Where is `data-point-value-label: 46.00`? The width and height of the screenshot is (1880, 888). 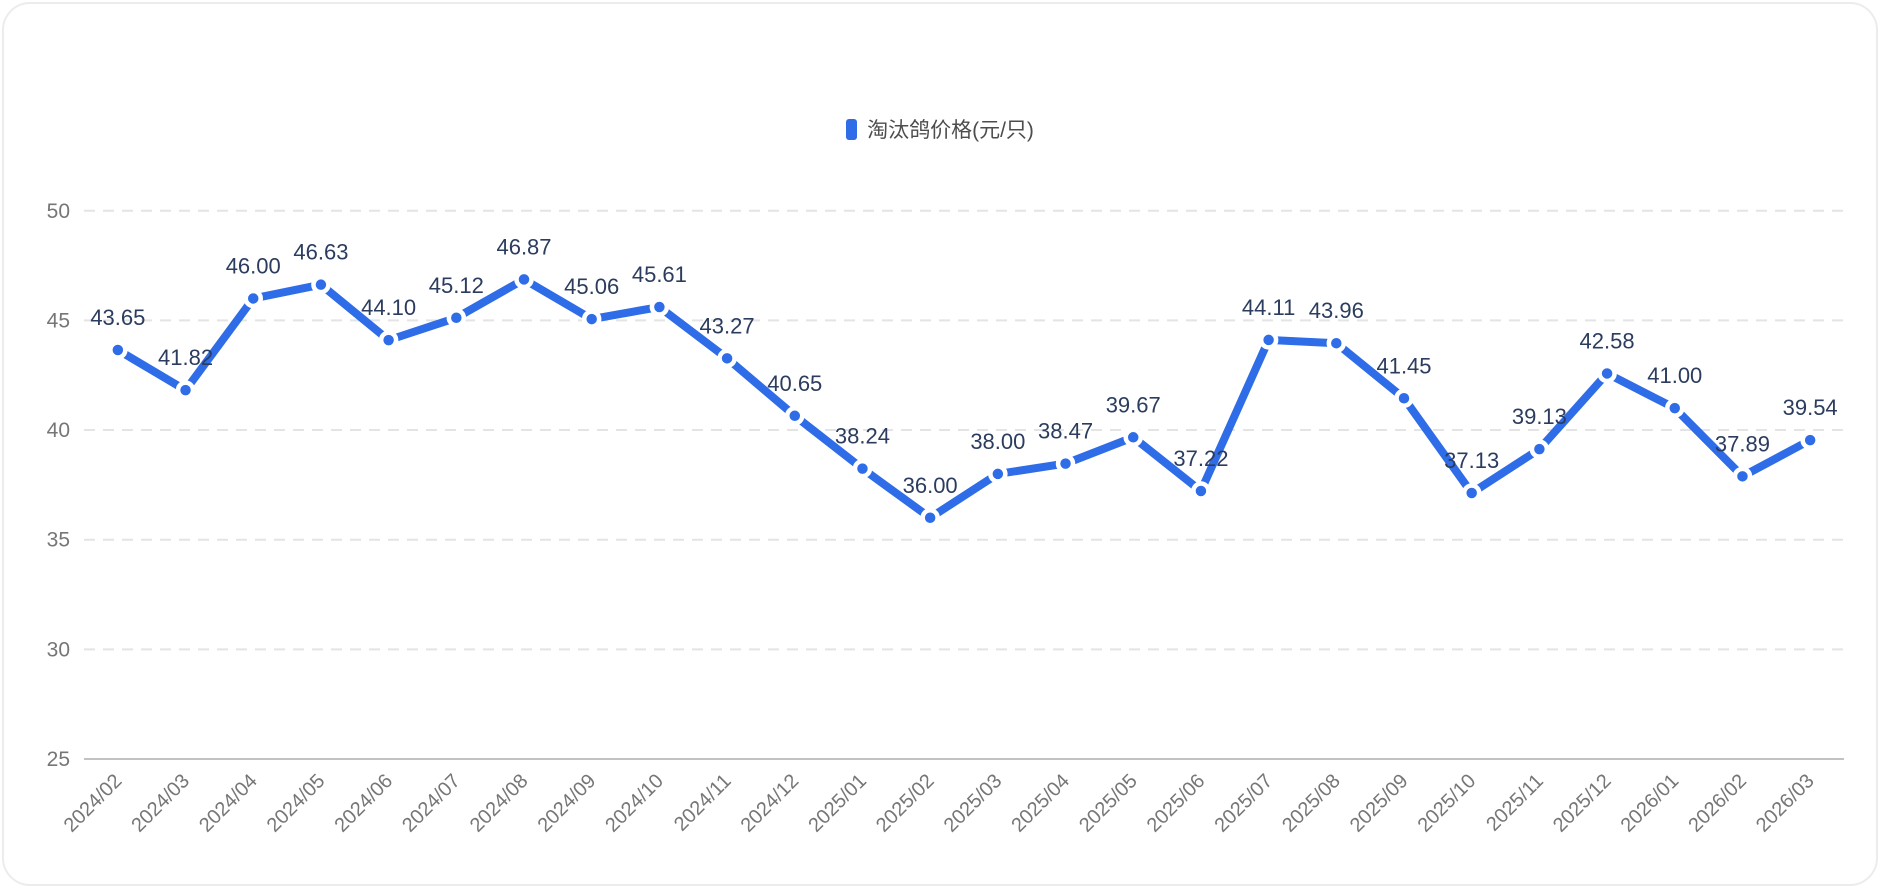
data-point-value-label: 46.00 is located at coordinates (253, 265).